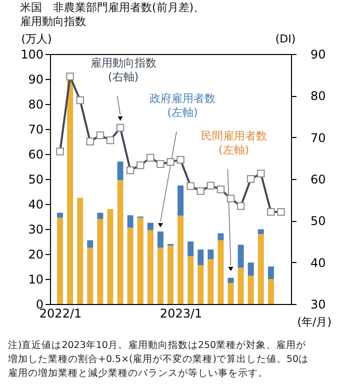 The image size is (347, 384). What do you see at coordinates (138, 373) in the screenshot?
I see `text: 雇用の増加業種と減少業種のバランスが等しい事を示す。` at bounding box center [138, 373].